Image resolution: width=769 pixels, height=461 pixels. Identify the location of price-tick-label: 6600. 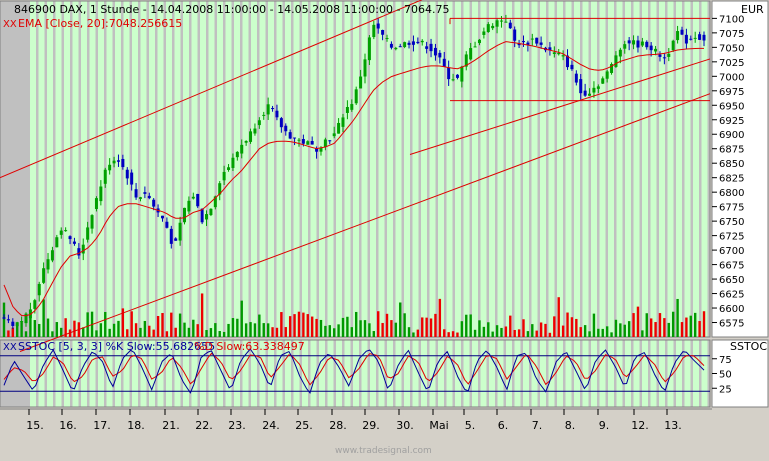
(731, 309).